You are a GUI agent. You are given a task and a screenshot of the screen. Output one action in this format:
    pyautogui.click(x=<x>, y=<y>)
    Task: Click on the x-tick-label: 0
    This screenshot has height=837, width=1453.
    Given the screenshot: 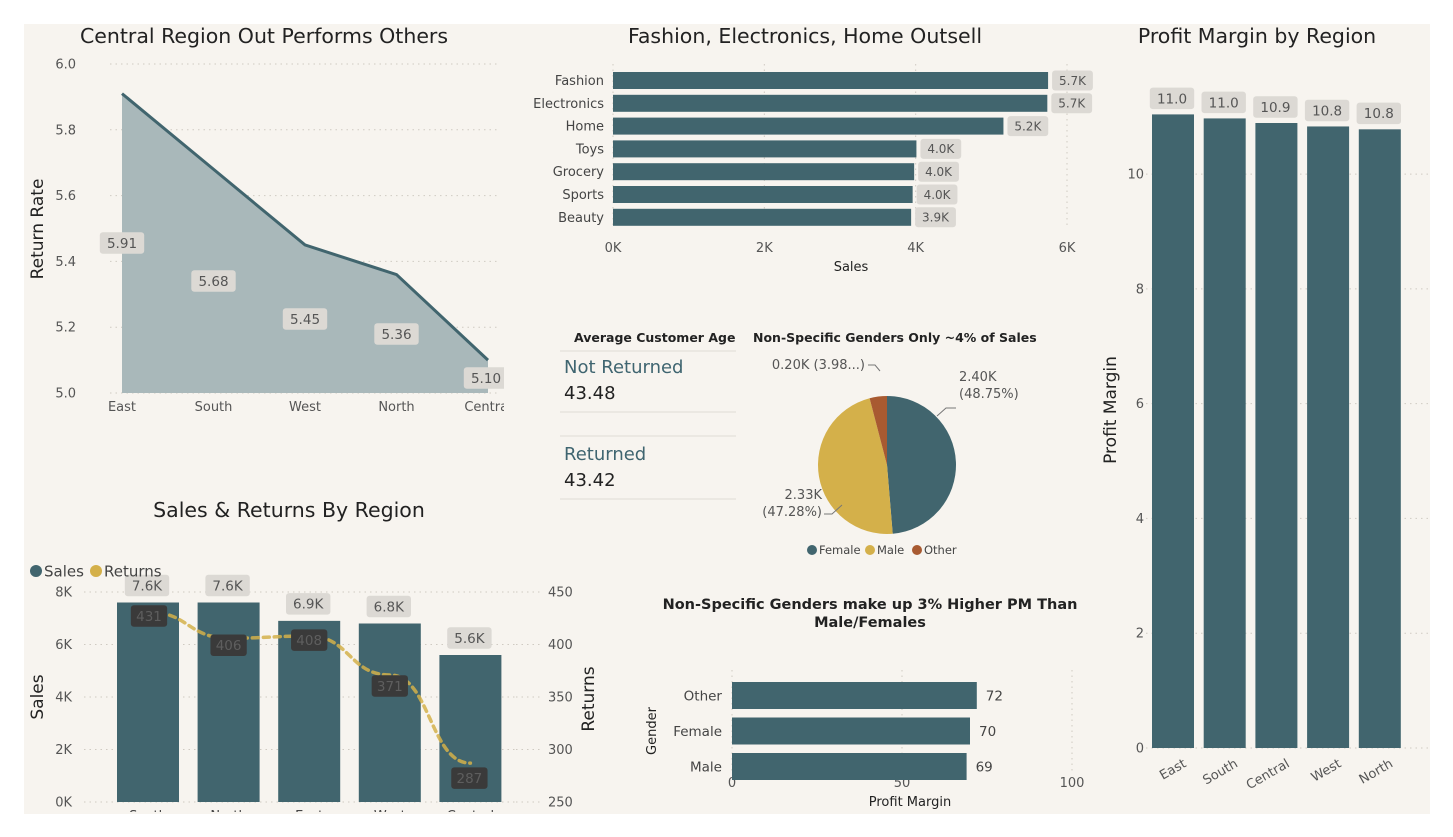 What is the action you would take?
    pyautogui.click(x=732, y=783)
    